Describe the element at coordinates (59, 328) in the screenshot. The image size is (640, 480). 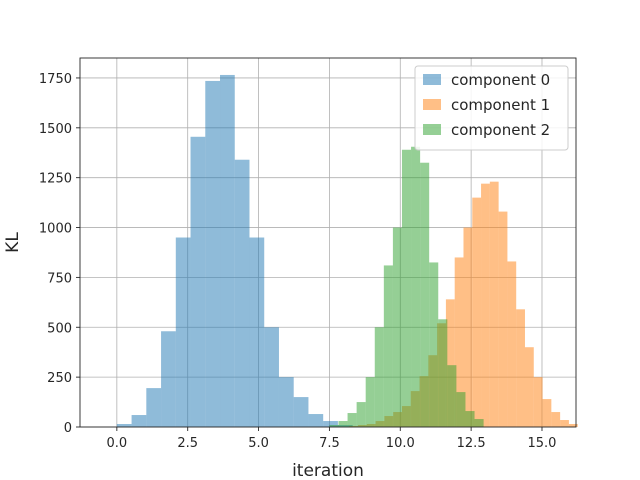
I see `y-tick-label-2: 500` at that location.